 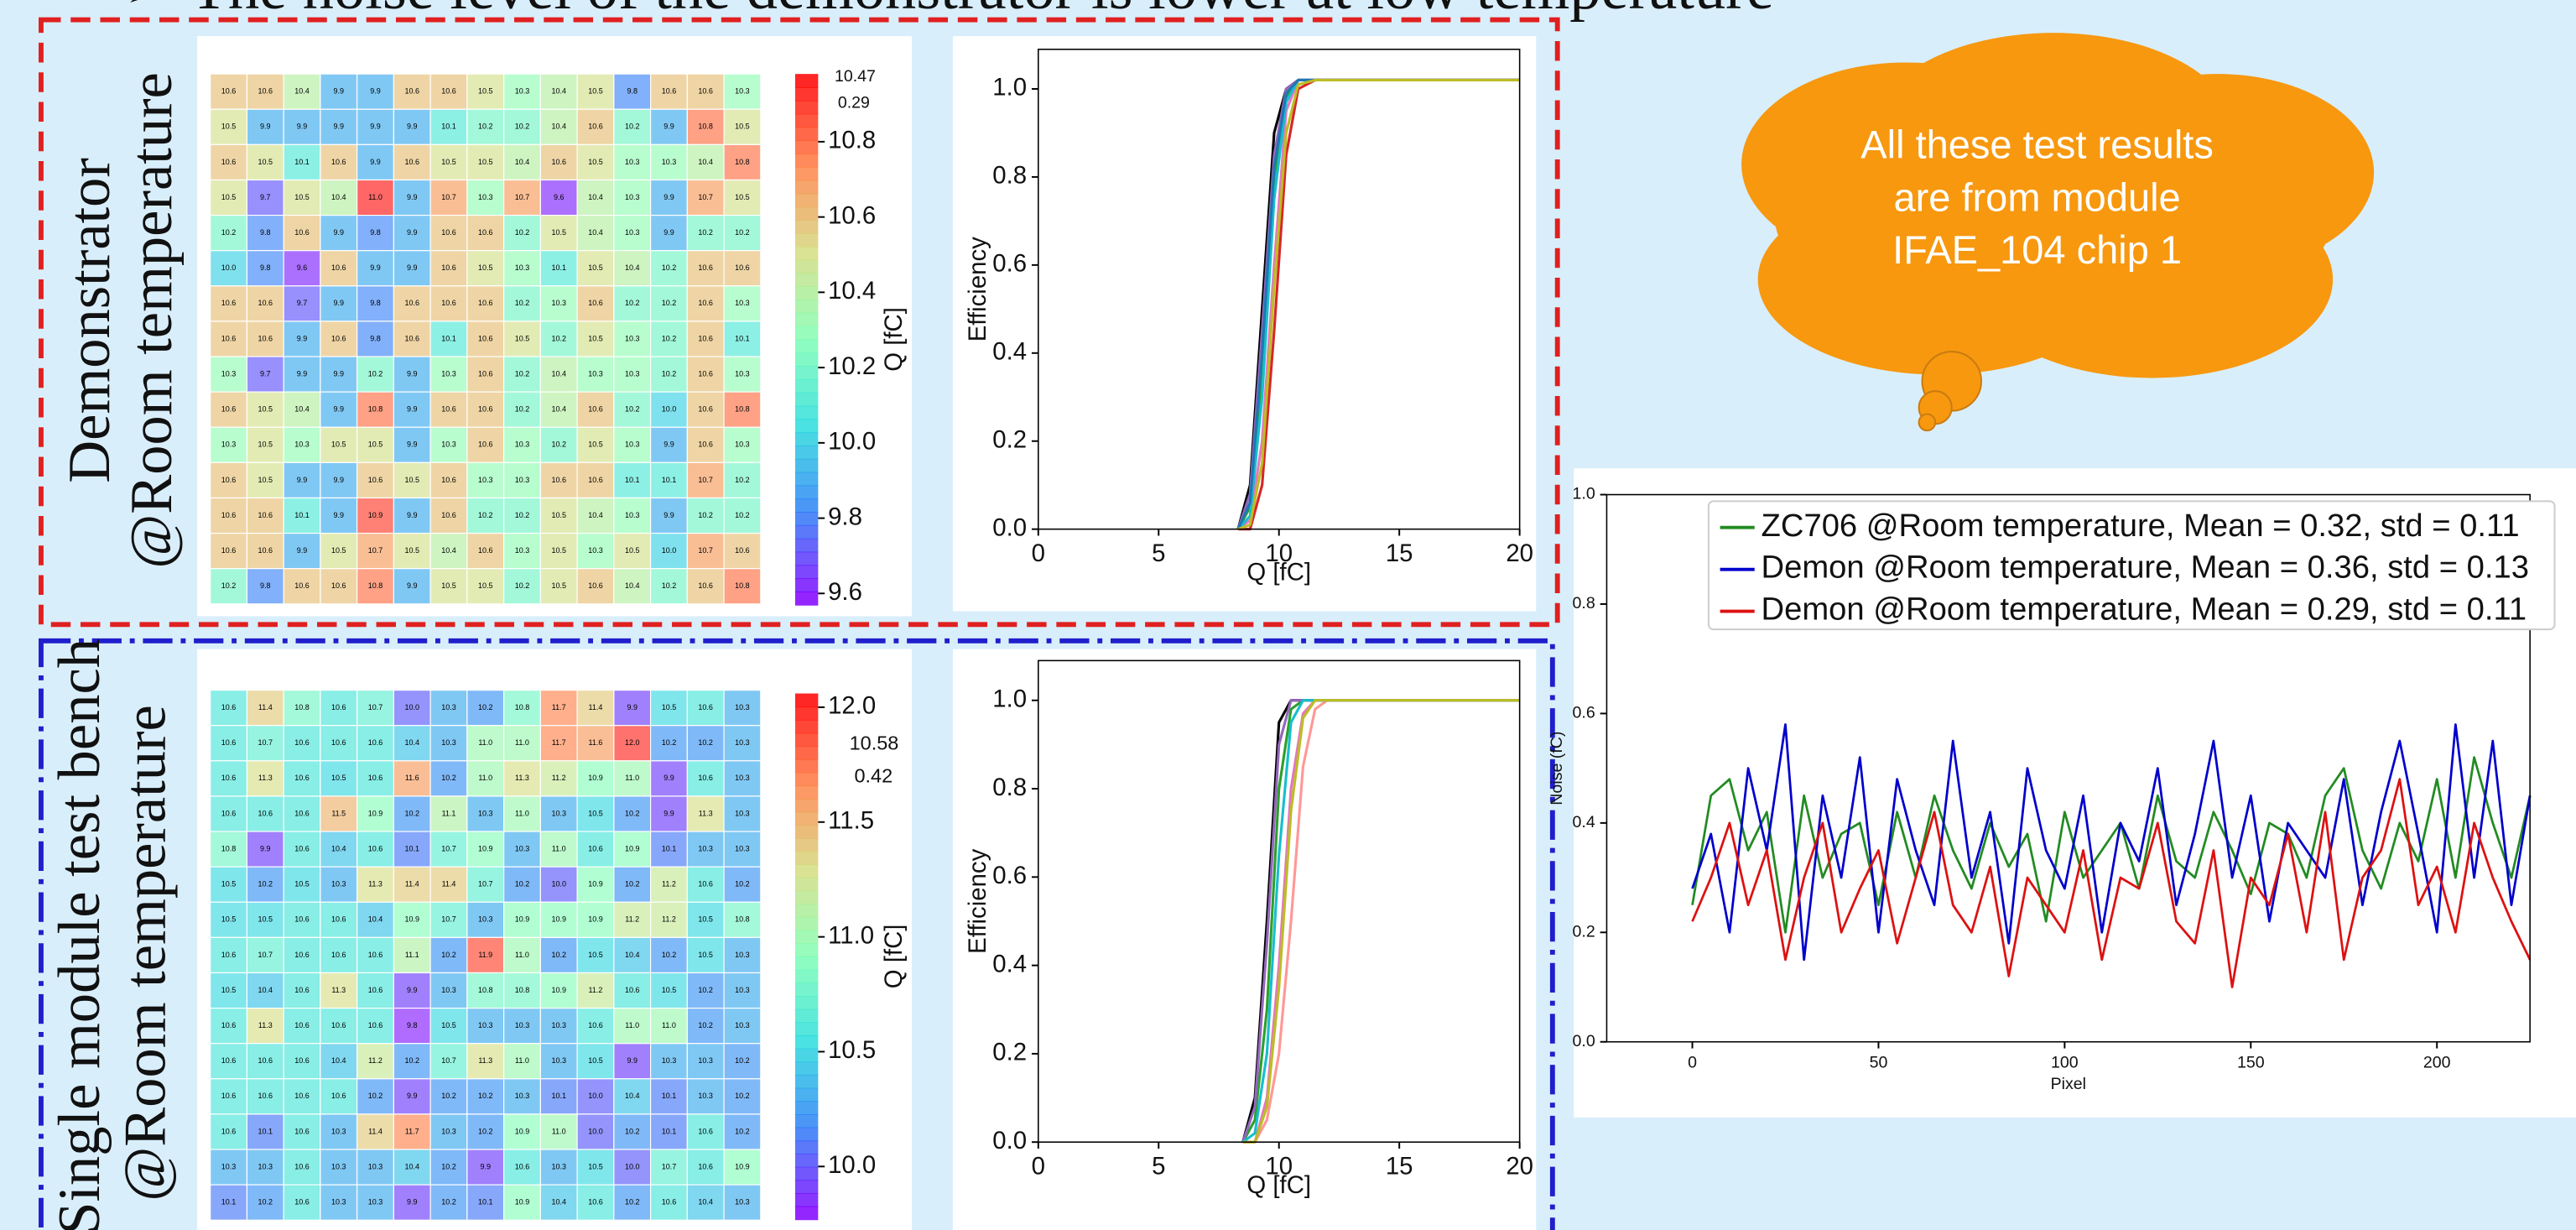 I want to click on y-tick-label: 0.6, so click(x=1009, y=875).